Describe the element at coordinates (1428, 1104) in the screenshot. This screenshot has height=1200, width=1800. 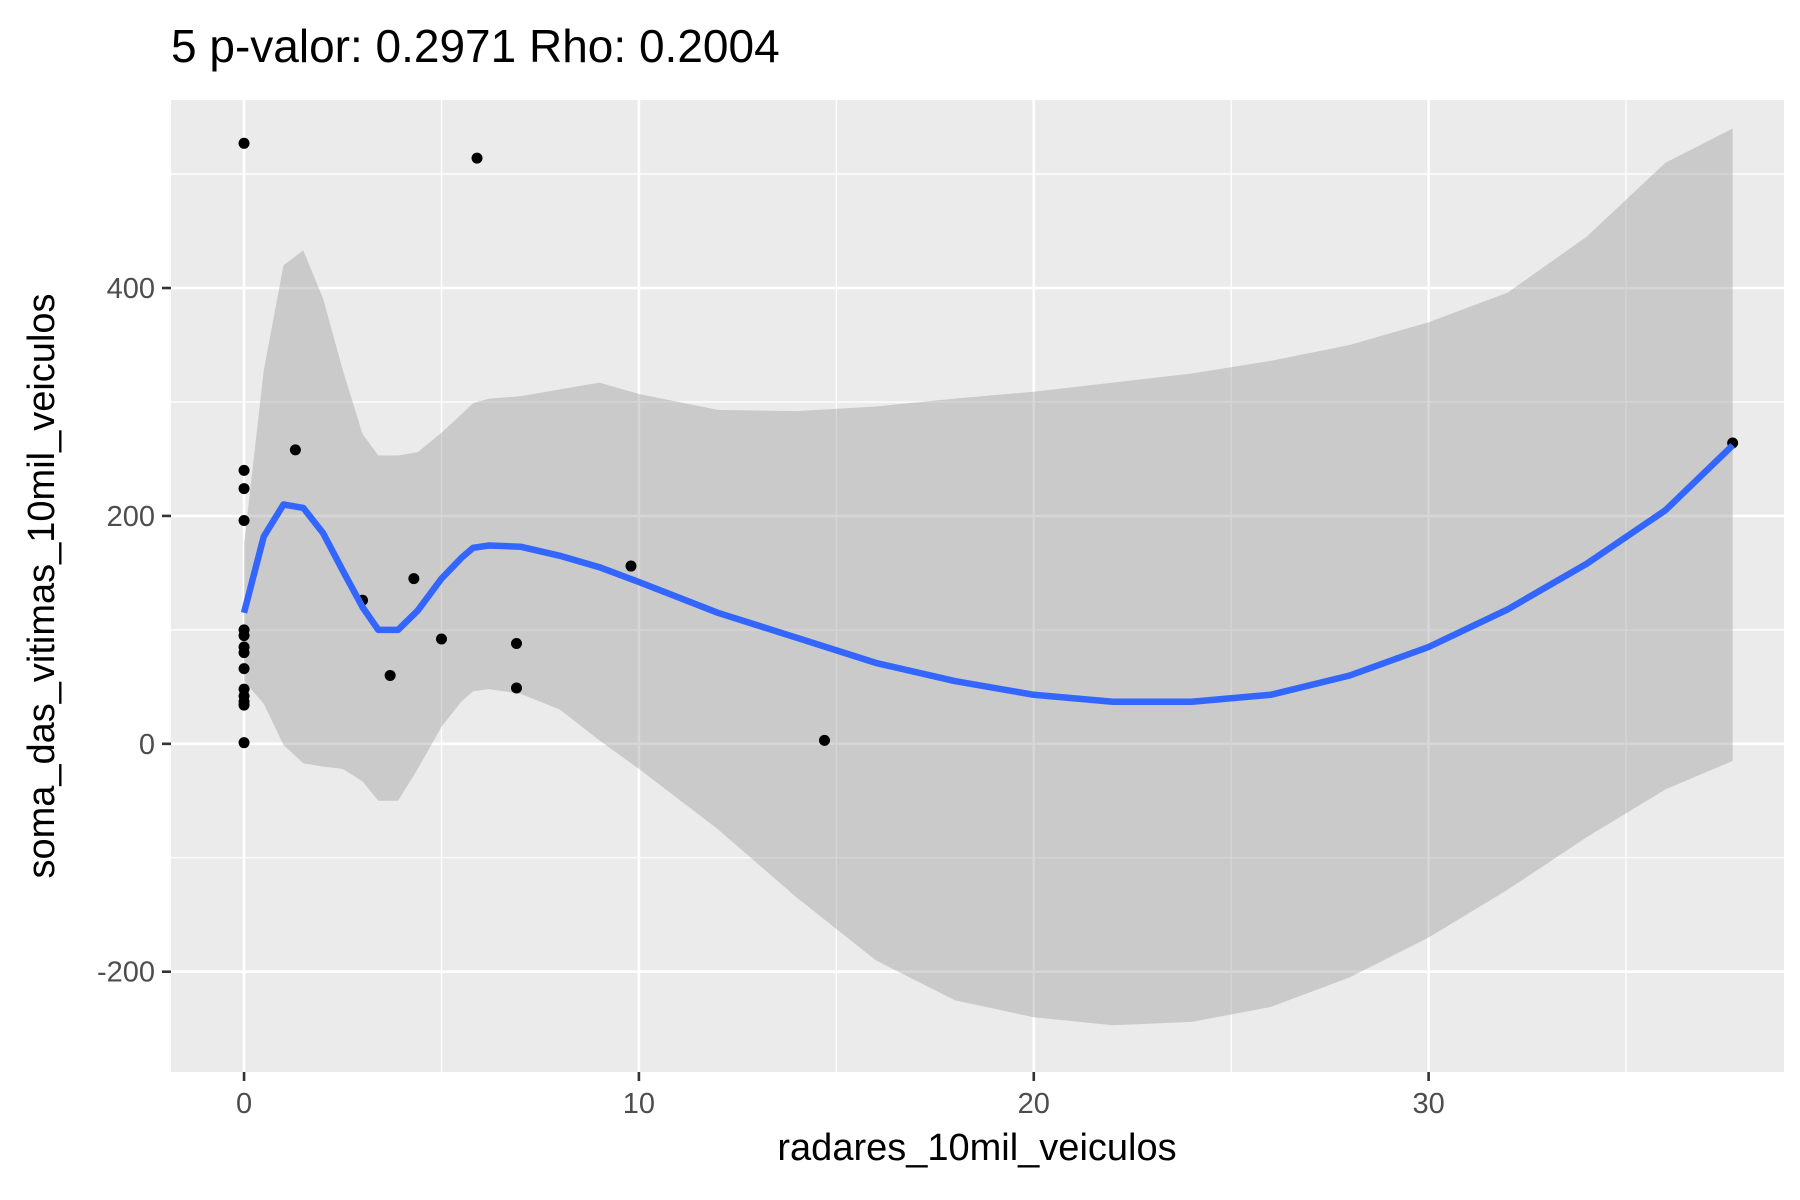
I see `x-tick-label: 30` at that location.